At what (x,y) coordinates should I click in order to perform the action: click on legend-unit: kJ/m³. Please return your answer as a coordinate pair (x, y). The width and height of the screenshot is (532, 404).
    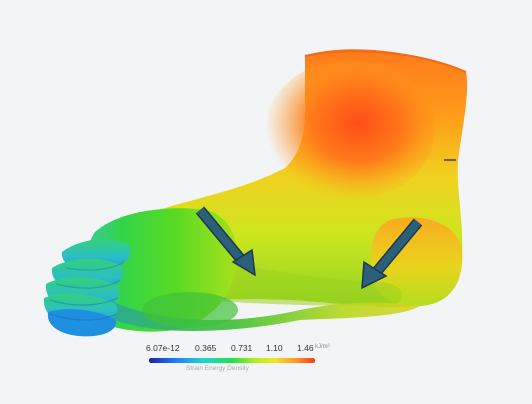
    Looking at the image, I should click on (322, 347).